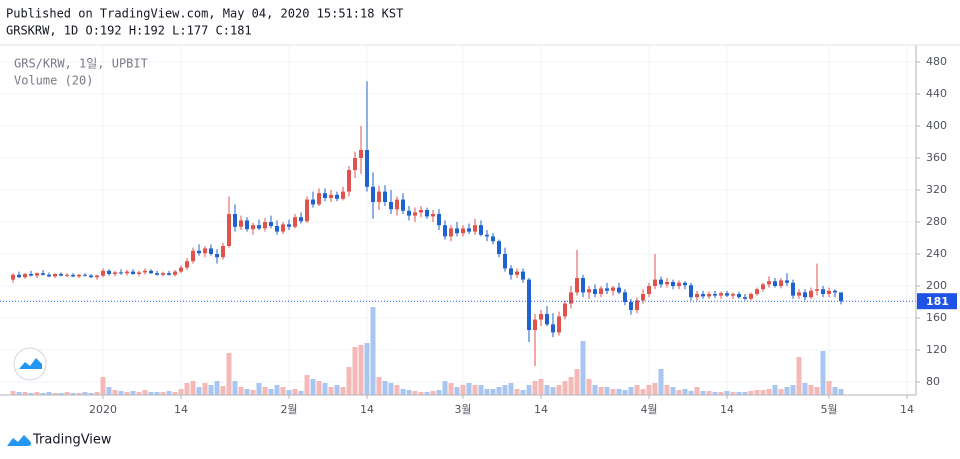 The width and height of the screenshot is (960, 459). I want to click on x-tick-label: 4월, so click(648, 409).